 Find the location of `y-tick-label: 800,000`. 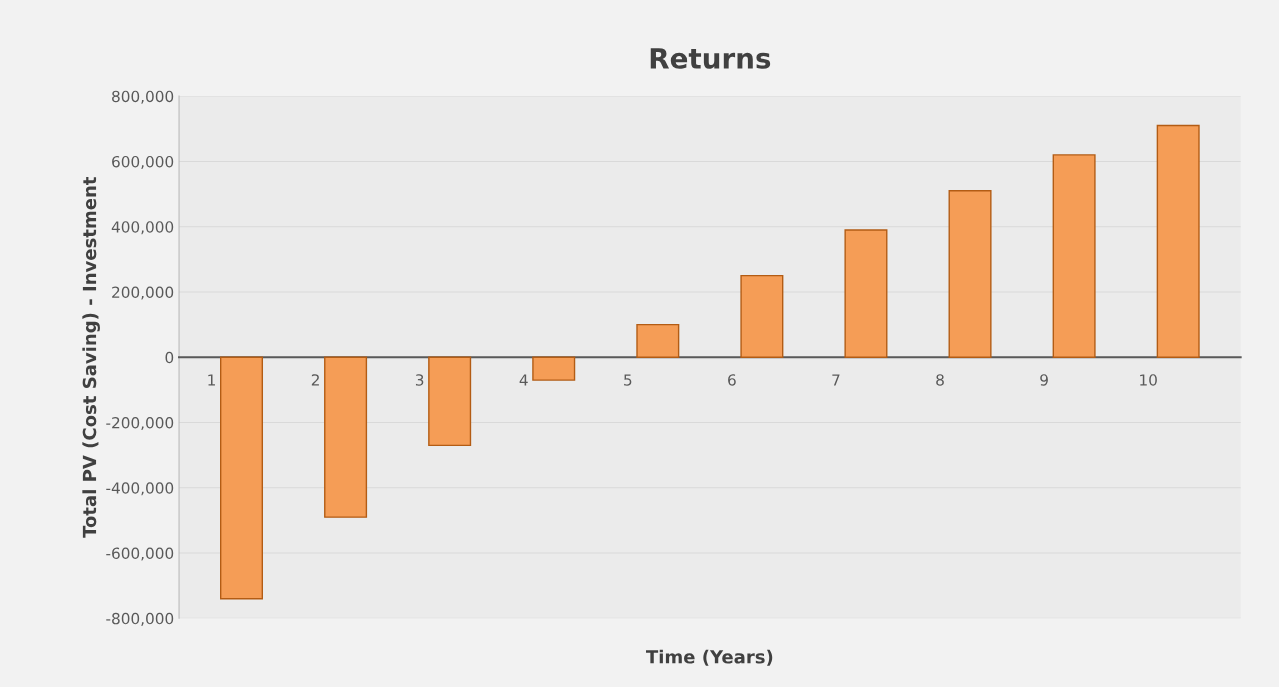

y-tick-label: 800,000 is located at coordinates (143, 97).